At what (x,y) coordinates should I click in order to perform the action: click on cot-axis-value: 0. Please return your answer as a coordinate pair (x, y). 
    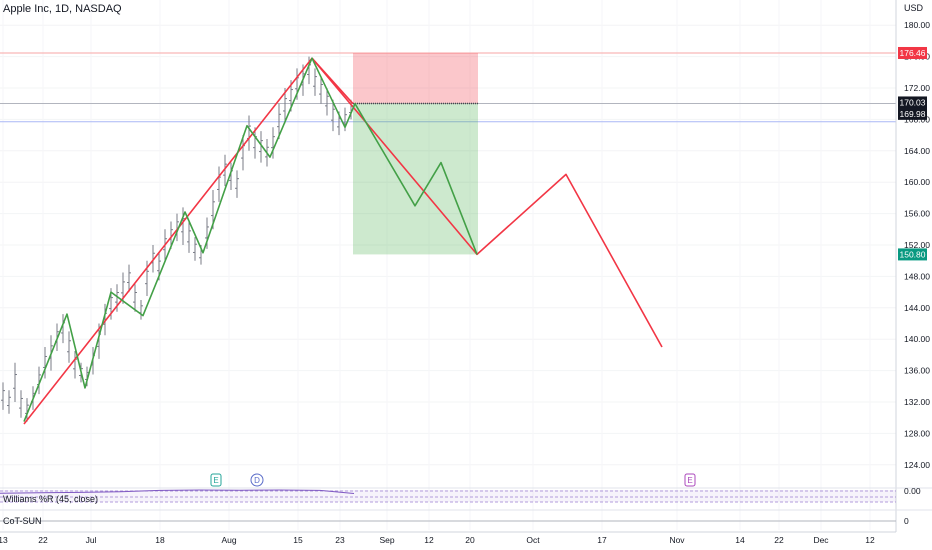
    Looking at the image, I should click on (906, 521).